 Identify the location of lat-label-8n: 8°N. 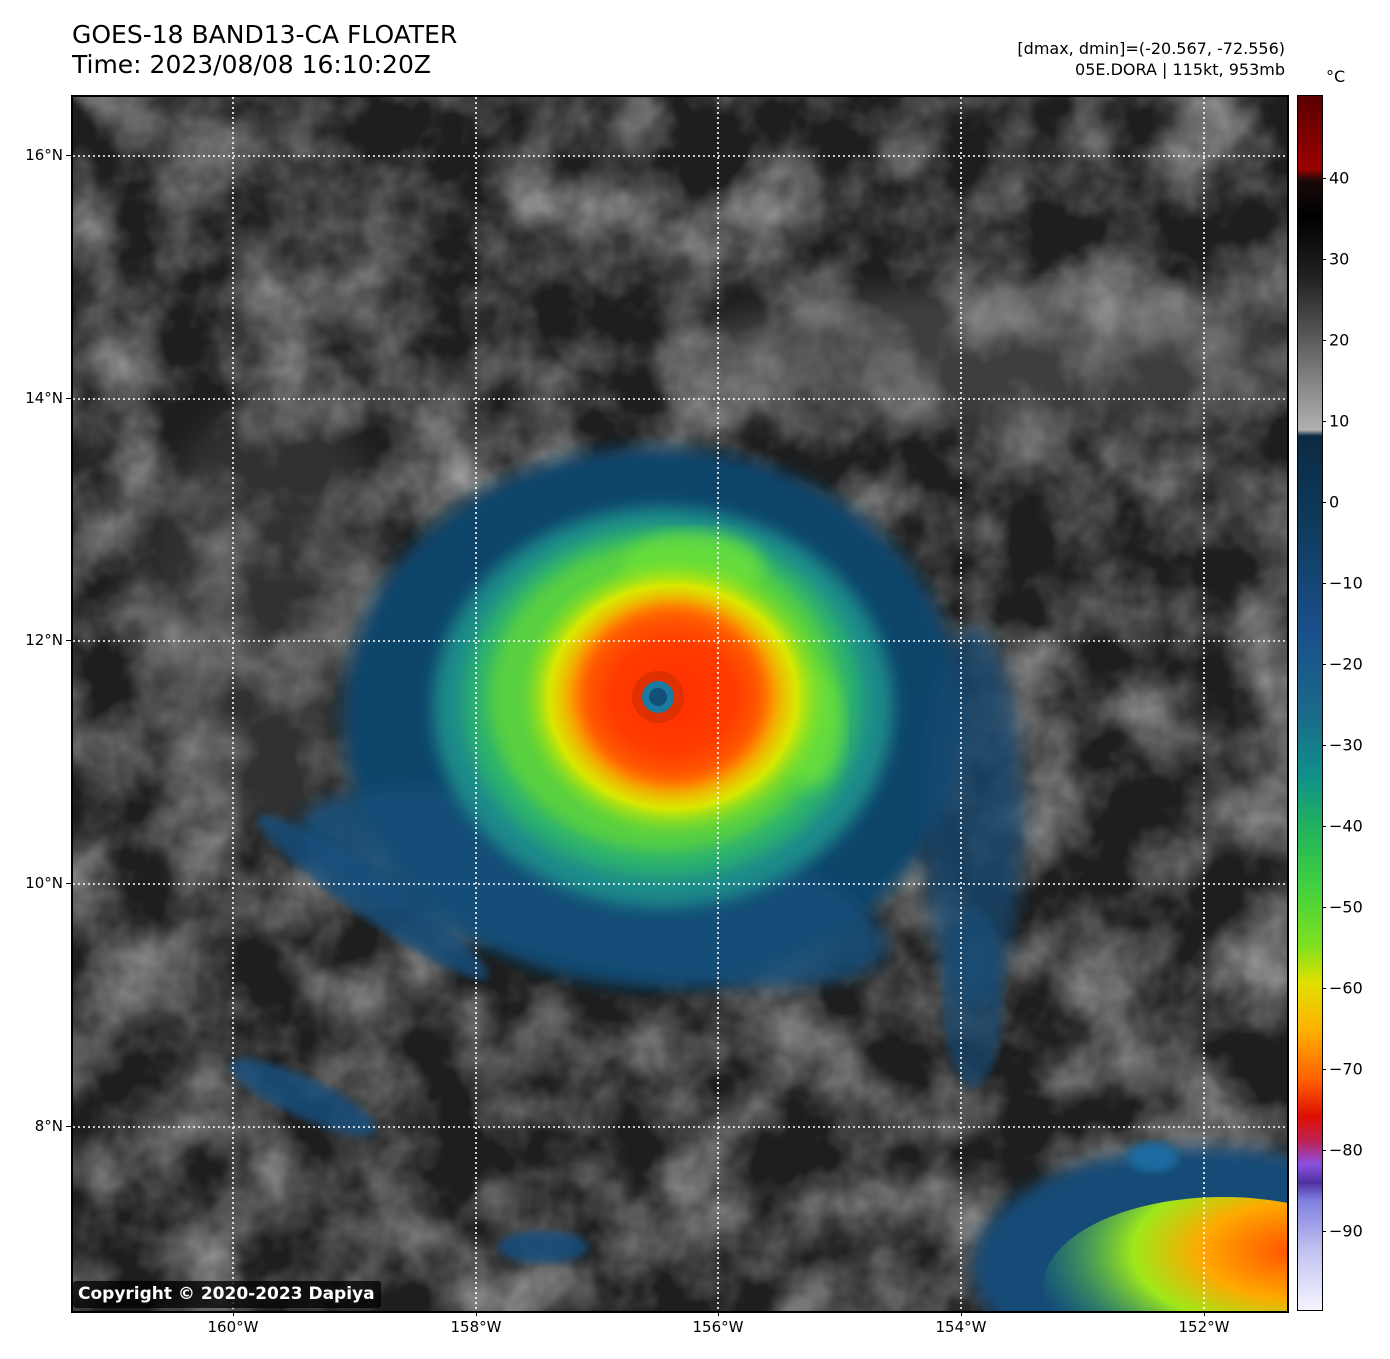
(48, 1126).